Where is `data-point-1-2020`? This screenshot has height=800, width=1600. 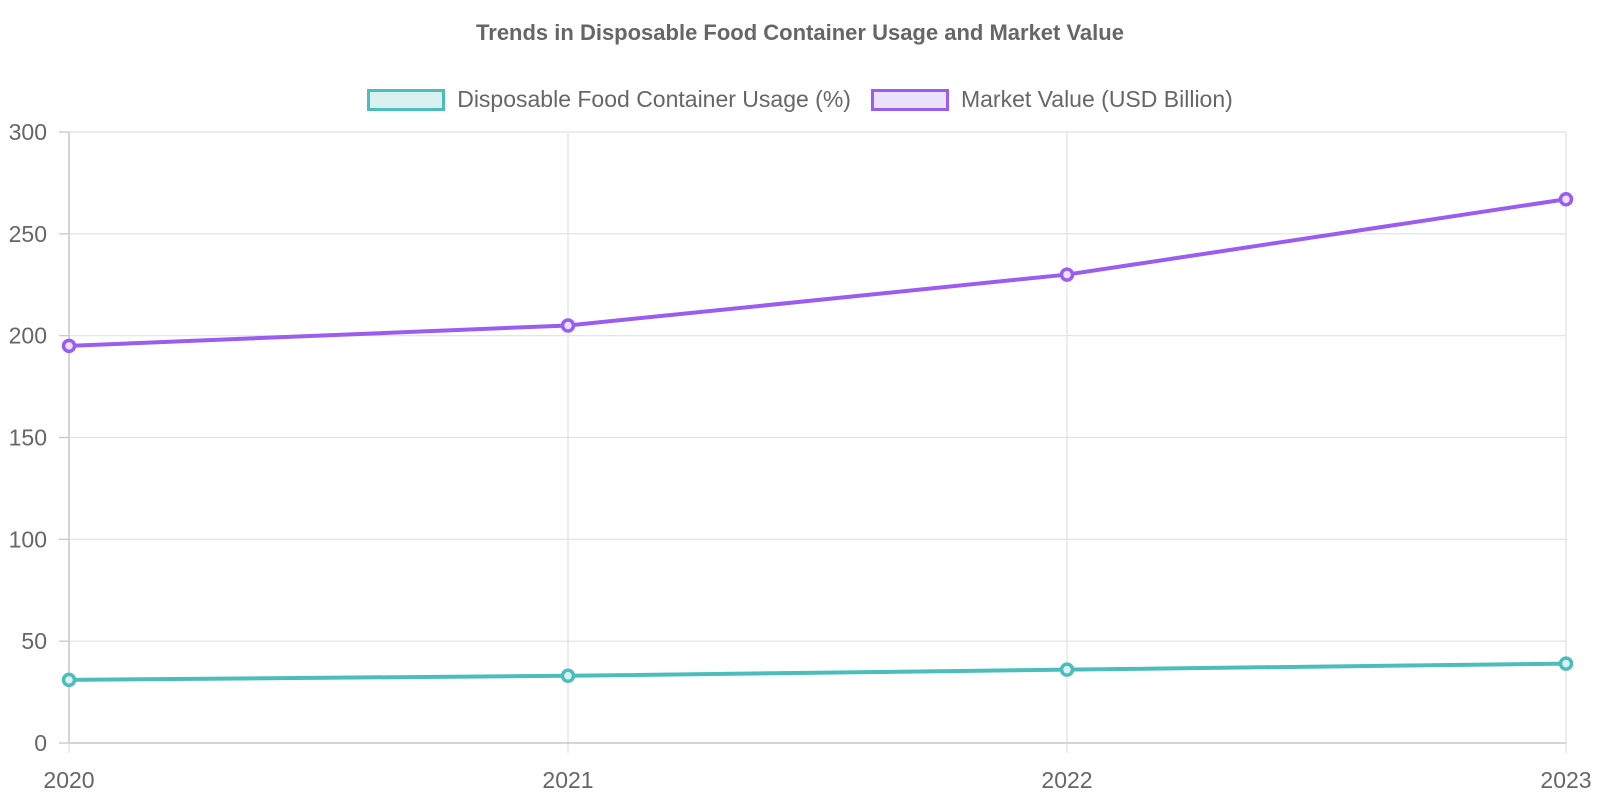 data-point-1-2020 is located at coordinates (69, 346).